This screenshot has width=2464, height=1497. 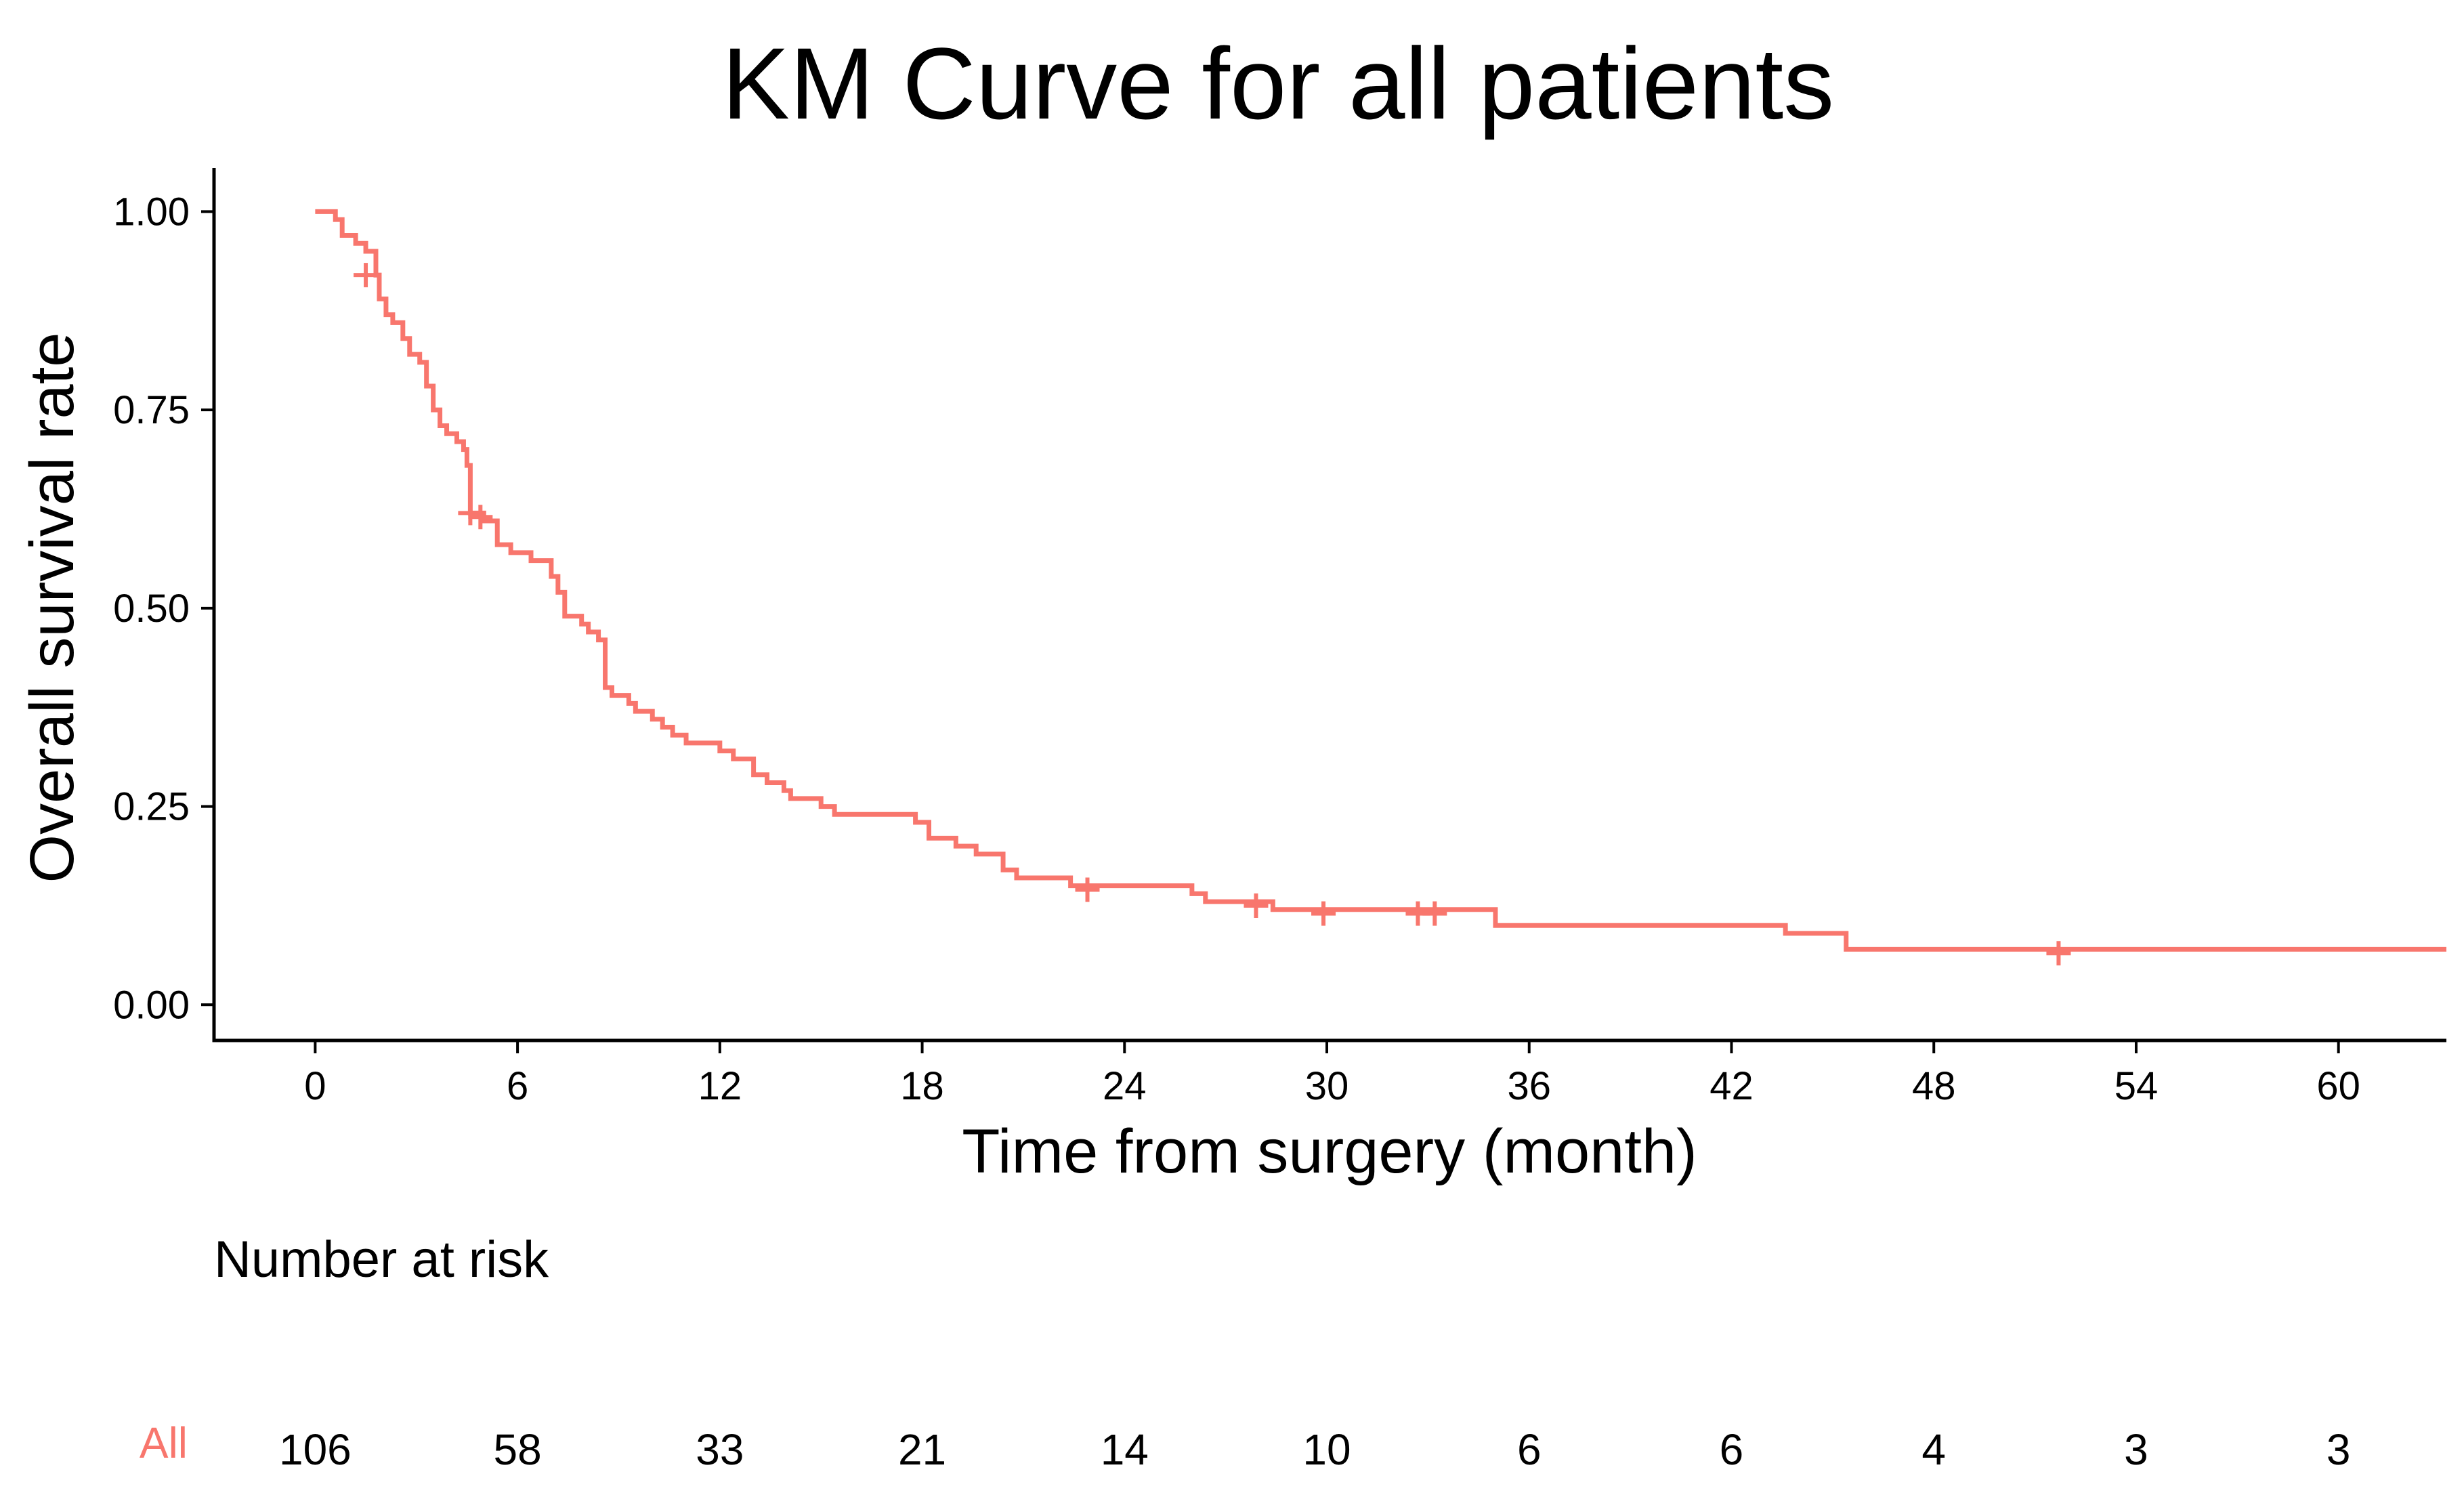 What do you see at coordinates (1327, 1086) in the screenshot?
I see `x-tick-label: 30` at bounding box center [1327, 1086].